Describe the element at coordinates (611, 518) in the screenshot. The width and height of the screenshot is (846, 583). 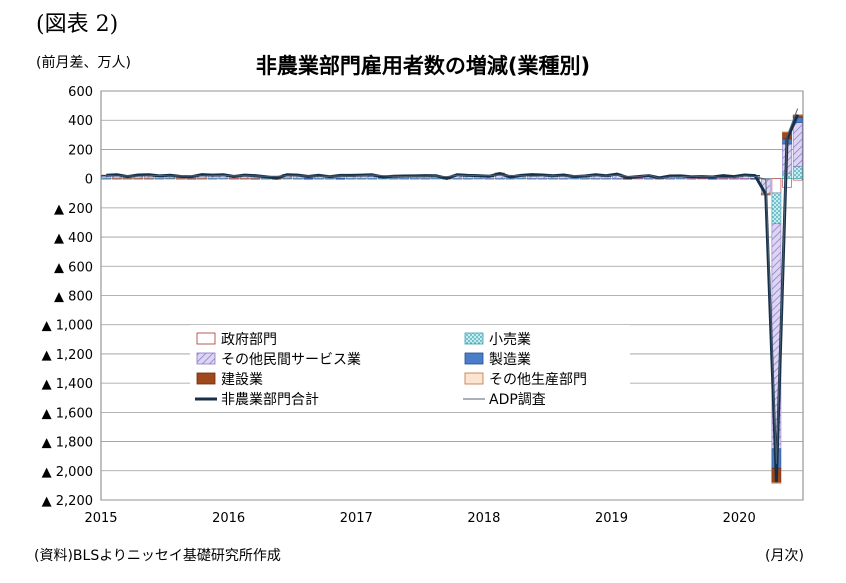
I see `x-tick-label: 2019` at that location.